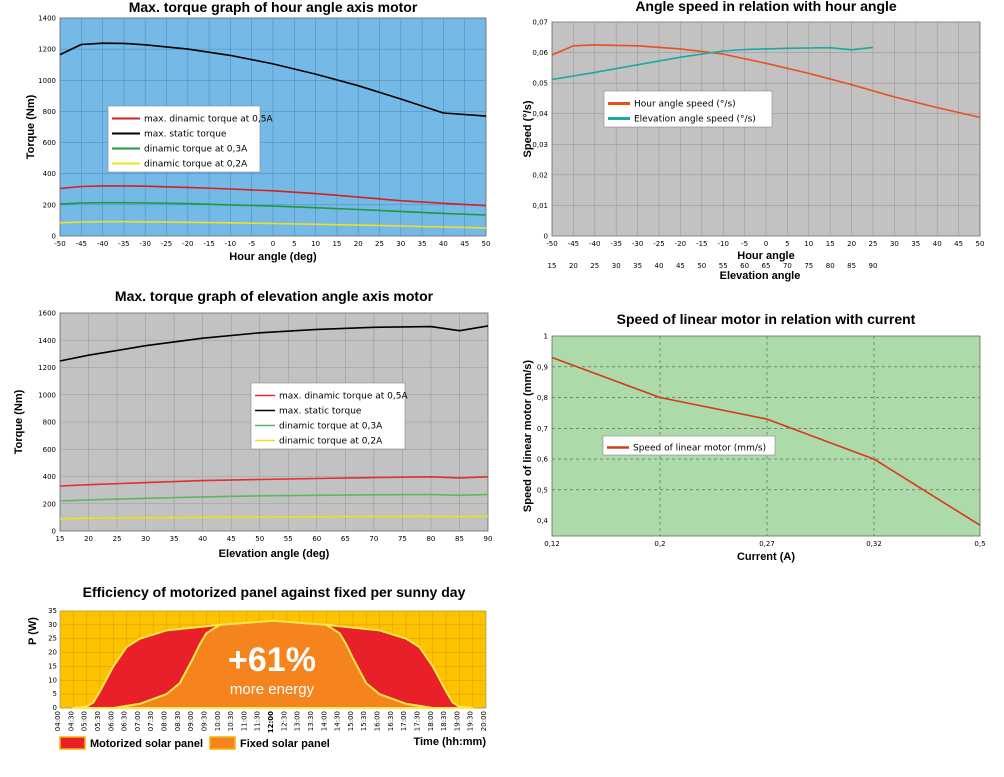  What do you see at coordinates (680, 266) in the screenshot?
I see `x2-tick-label: 45` at bounding box center [680, 266].